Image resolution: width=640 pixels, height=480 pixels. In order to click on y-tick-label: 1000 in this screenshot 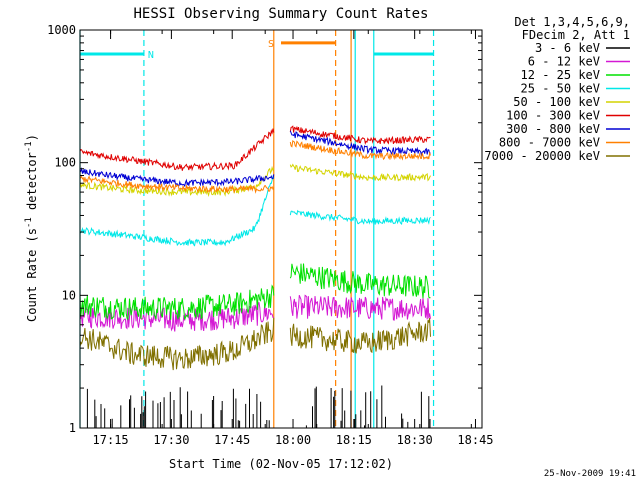, I will do `click(61, 30)`.